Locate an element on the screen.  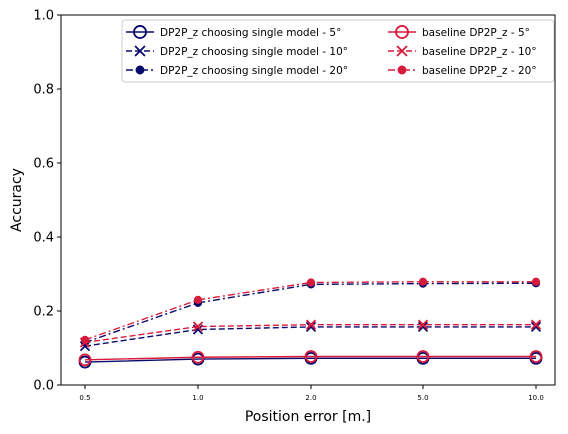
legend-label: baseline DP2P_z - 5° is located at coordinates (476, 33).